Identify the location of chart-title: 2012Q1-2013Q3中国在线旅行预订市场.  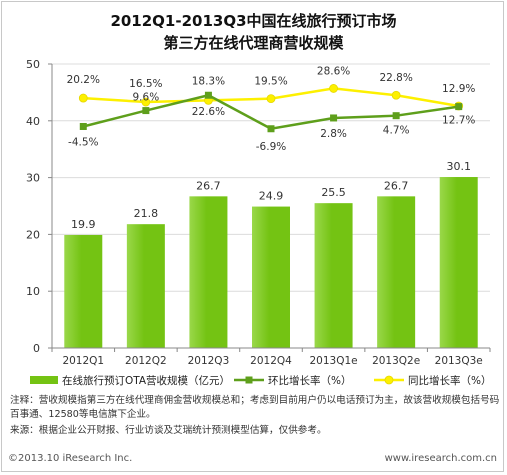
(253, 21).